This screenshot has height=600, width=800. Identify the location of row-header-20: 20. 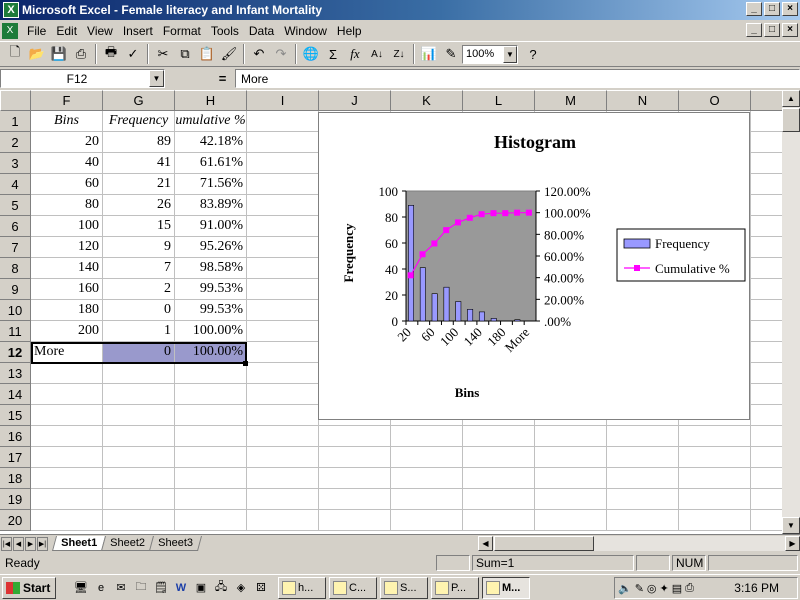
(15, 520).